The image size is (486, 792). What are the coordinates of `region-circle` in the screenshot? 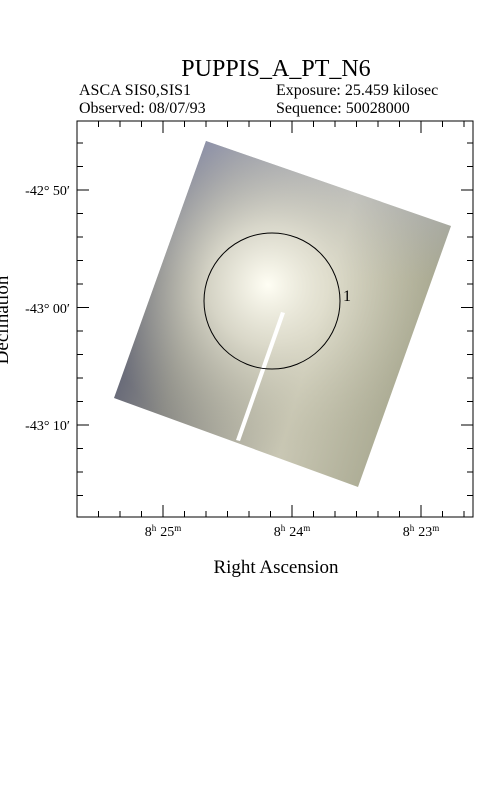 It's located at (272, 301).